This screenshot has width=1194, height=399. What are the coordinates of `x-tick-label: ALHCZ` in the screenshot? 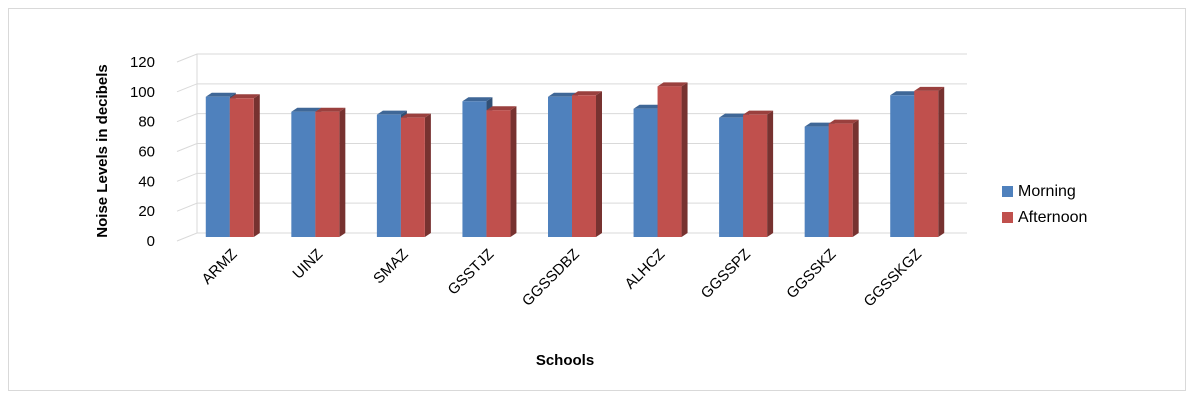 It's located at (645, 269).